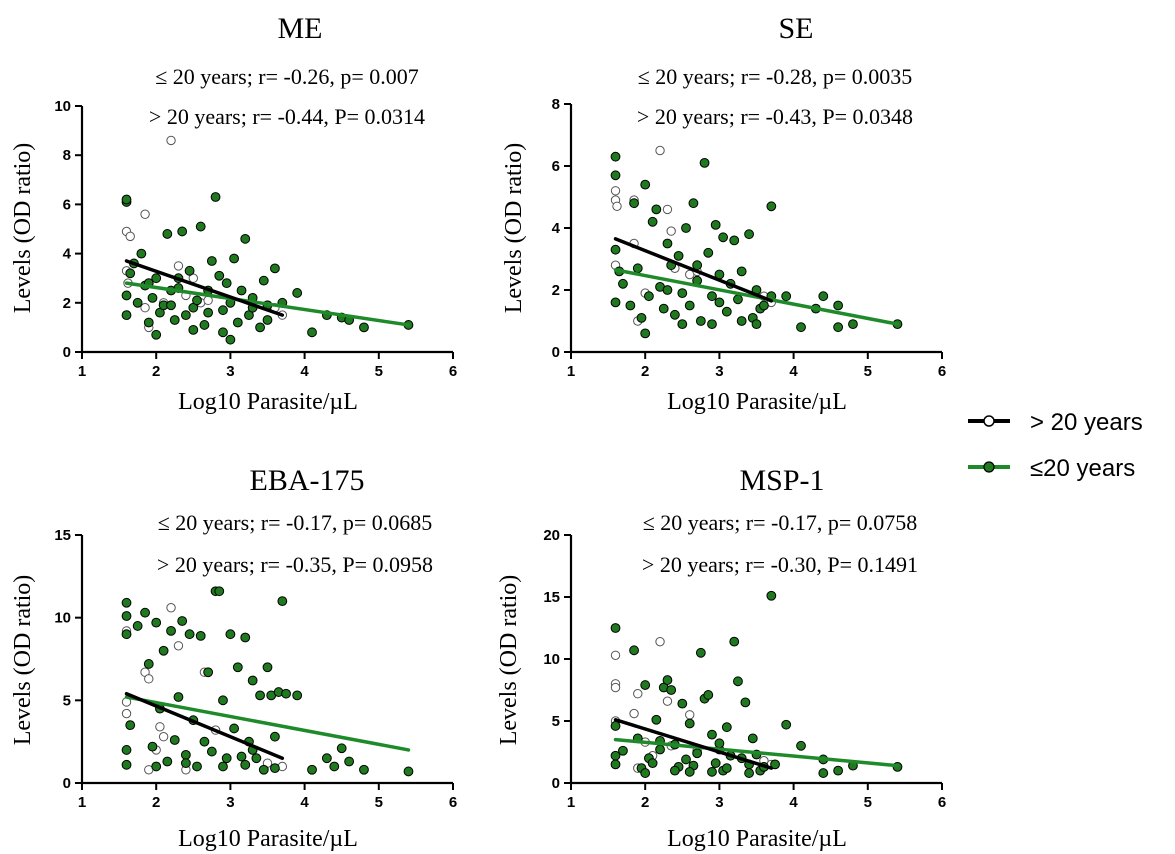 The height and width of the screenshot is (854, 1175). I want to click on stat-young: ≤ 20 years; r= -0.28, p= 0.0035, so click(775, 76).